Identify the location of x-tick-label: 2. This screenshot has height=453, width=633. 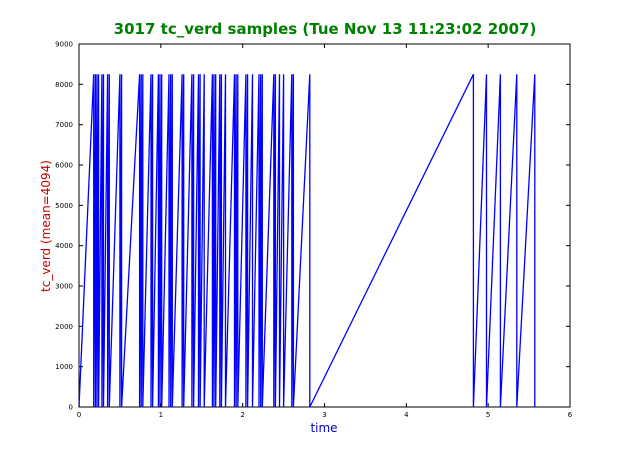
(242, 415).